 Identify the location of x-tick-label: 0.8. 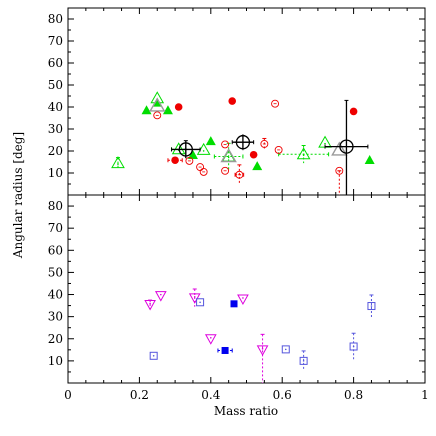
(353, 395).